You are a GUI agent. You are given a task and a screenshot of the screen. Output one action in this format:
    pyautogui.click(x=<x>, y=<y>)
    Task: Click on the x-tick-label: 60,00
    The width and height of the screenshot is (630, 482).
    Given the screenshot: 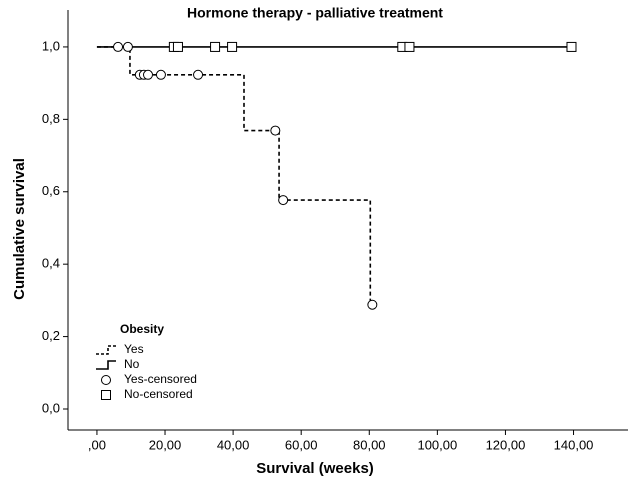 What is the action you would take?
    pyautogui.click(x=301, y=444)
    